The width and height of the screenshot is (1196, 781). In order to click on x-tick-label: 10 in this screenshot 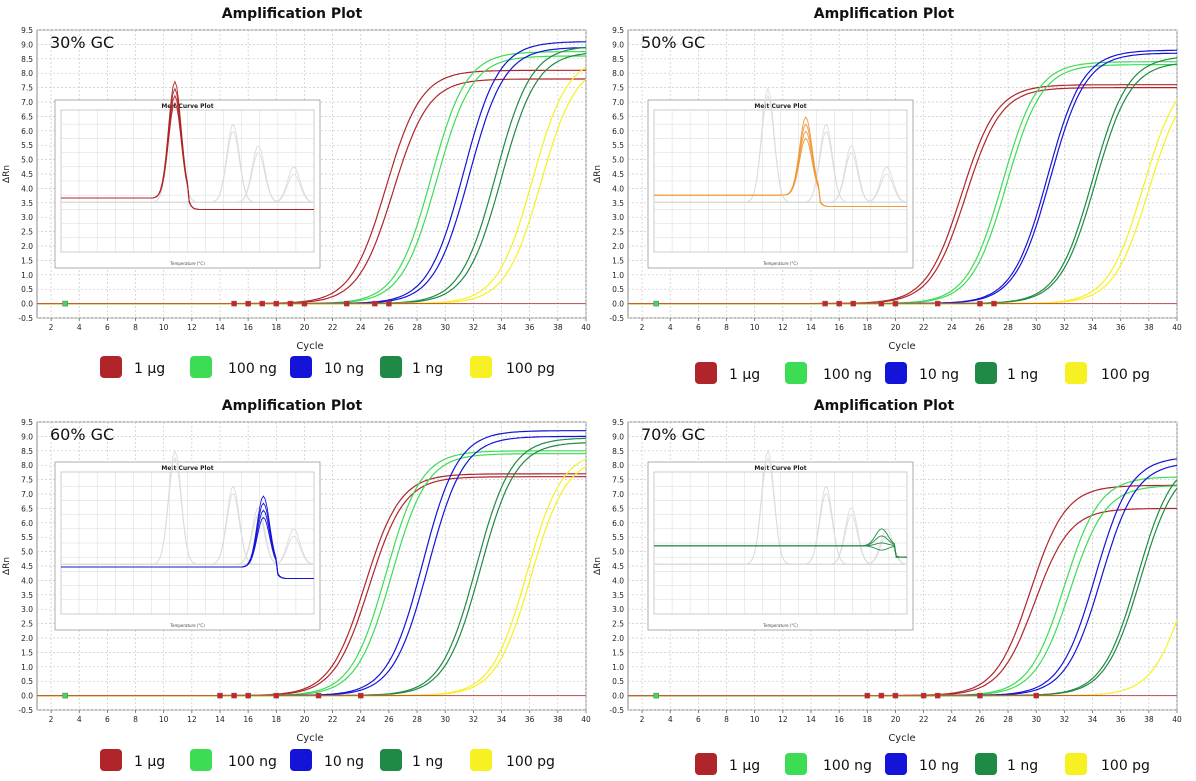, I will do `click(164, 327)`.